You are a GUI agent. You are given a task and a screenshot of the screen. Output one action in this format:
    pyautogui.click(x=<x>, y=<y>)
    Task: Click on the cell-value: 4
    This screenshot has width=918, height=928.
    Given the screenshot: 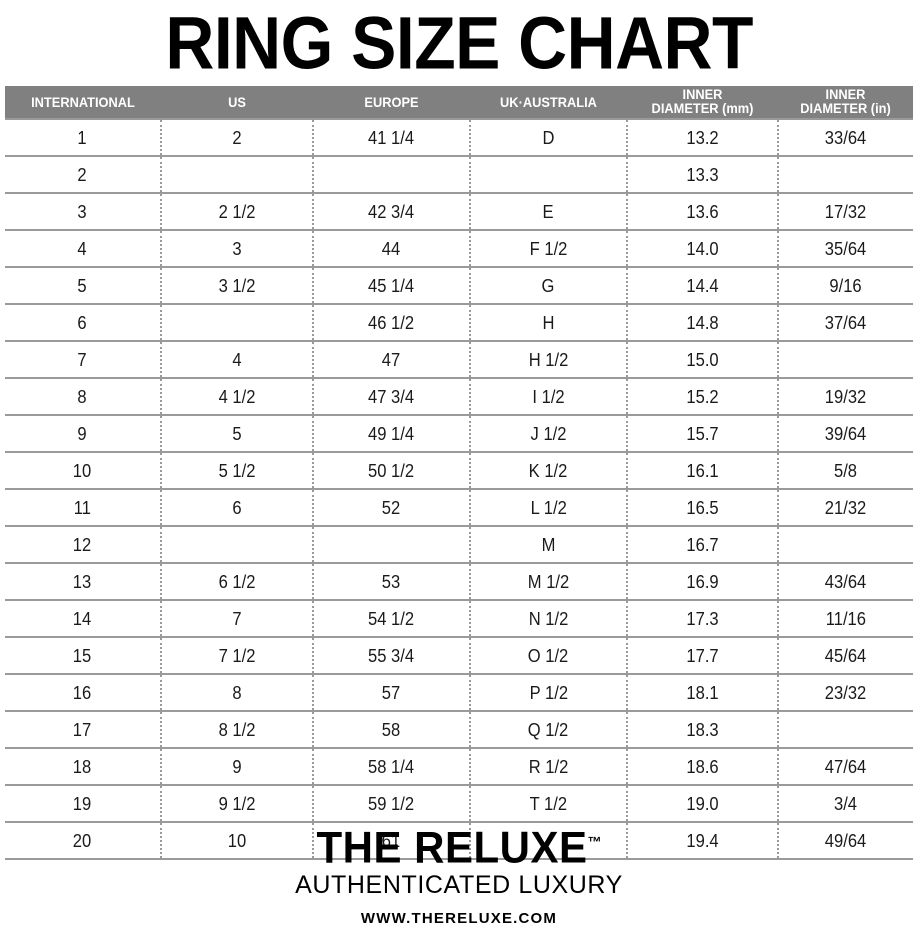 What is the action you would take?
    pyautogui.click(x=82, y=248)
    